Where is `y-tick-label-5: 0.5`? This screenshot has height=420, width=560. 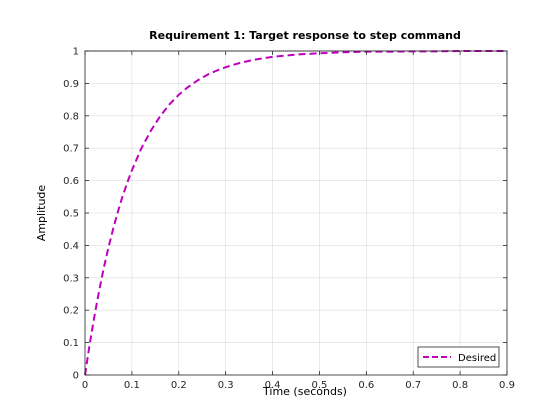
y-tick-label-5: 0.5 is located at coordinates (71, 214).